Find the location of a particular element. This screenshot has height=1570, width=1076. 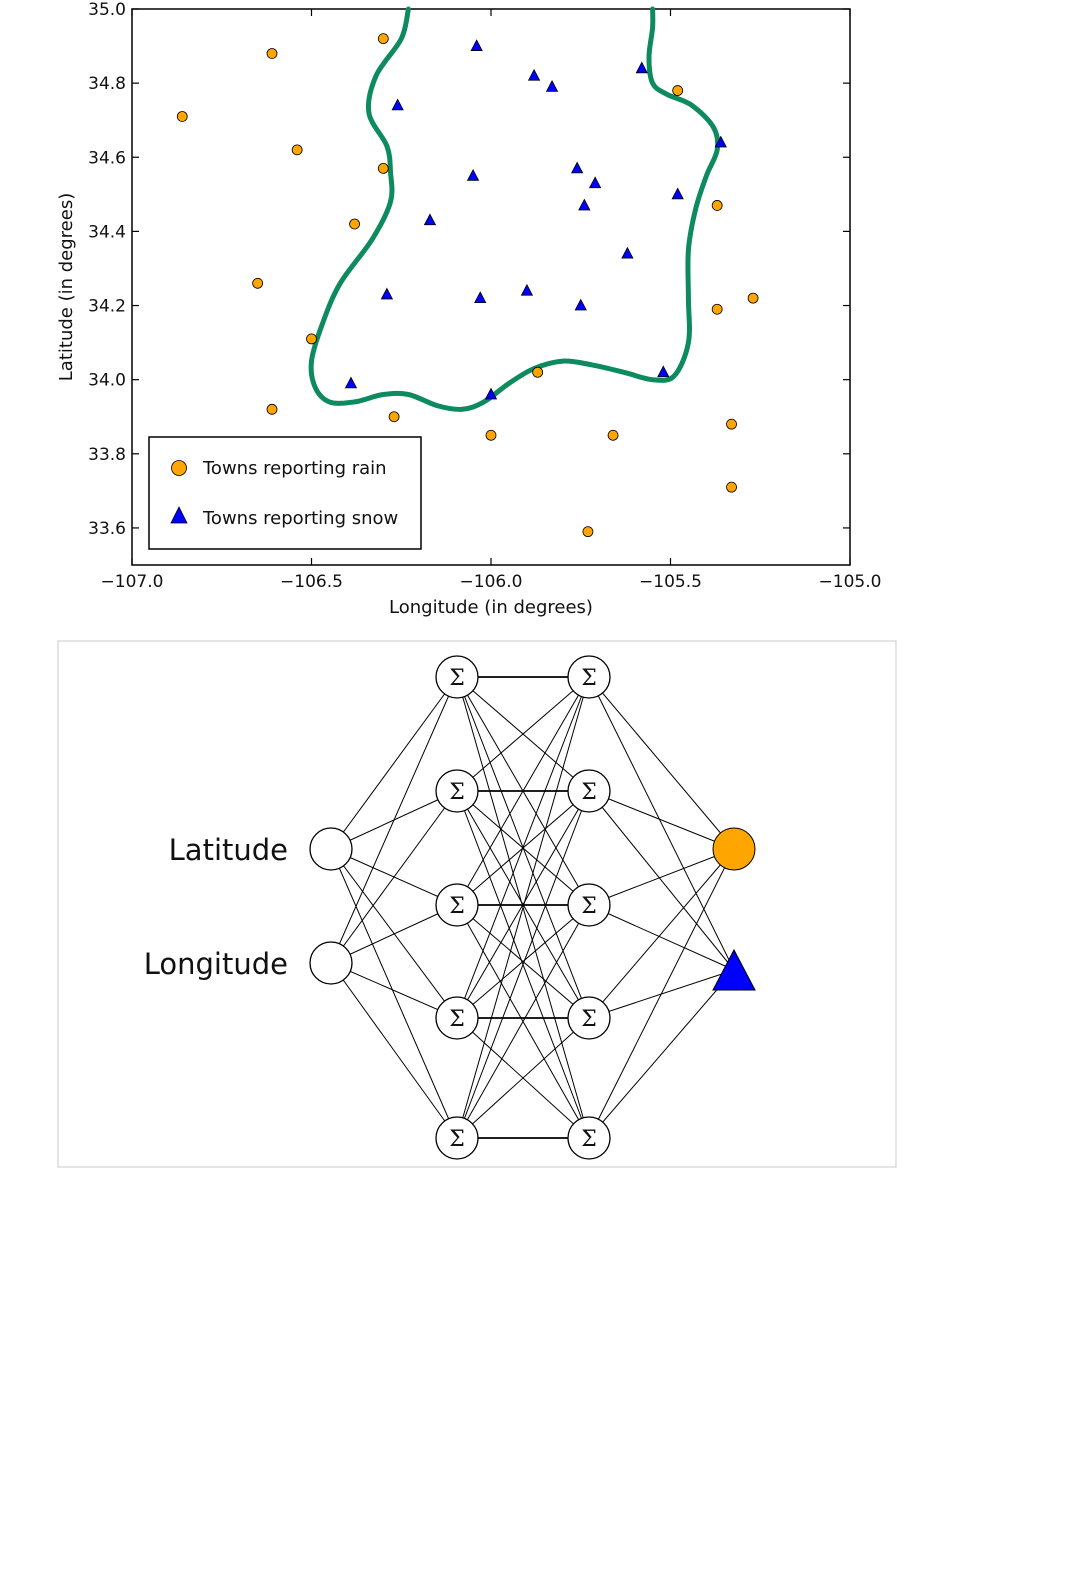

x-tick-label: −107.0 is located at coordinates (132, 582).